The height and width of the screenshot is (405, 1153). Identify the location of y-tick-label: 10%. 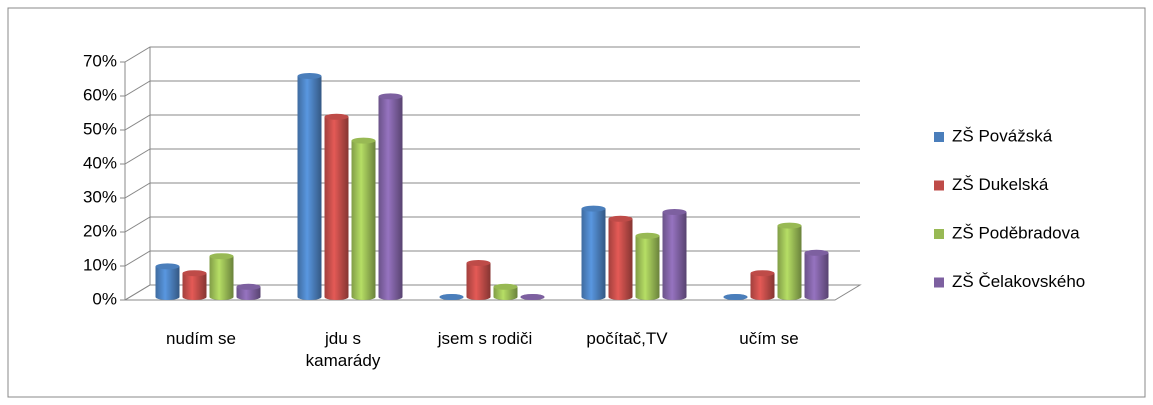
(100, 264).